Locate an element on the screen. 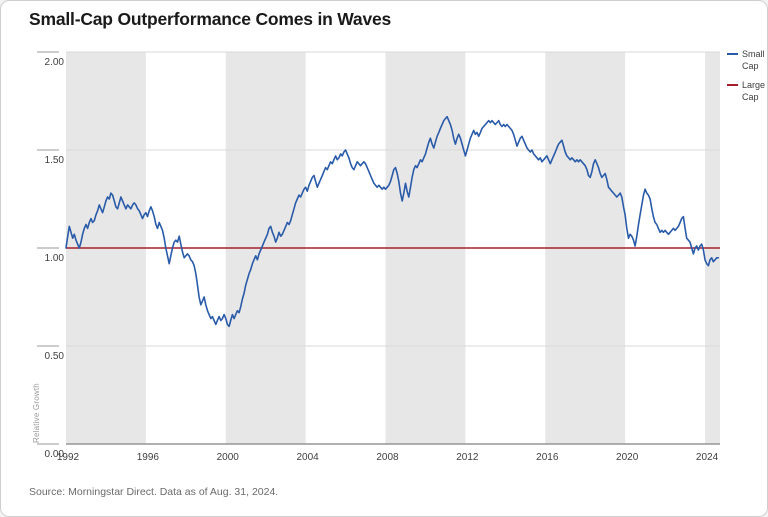 This screenshot has height=517, width=768. y-tick-label: 0.00 is located at coordinates (55, 454).